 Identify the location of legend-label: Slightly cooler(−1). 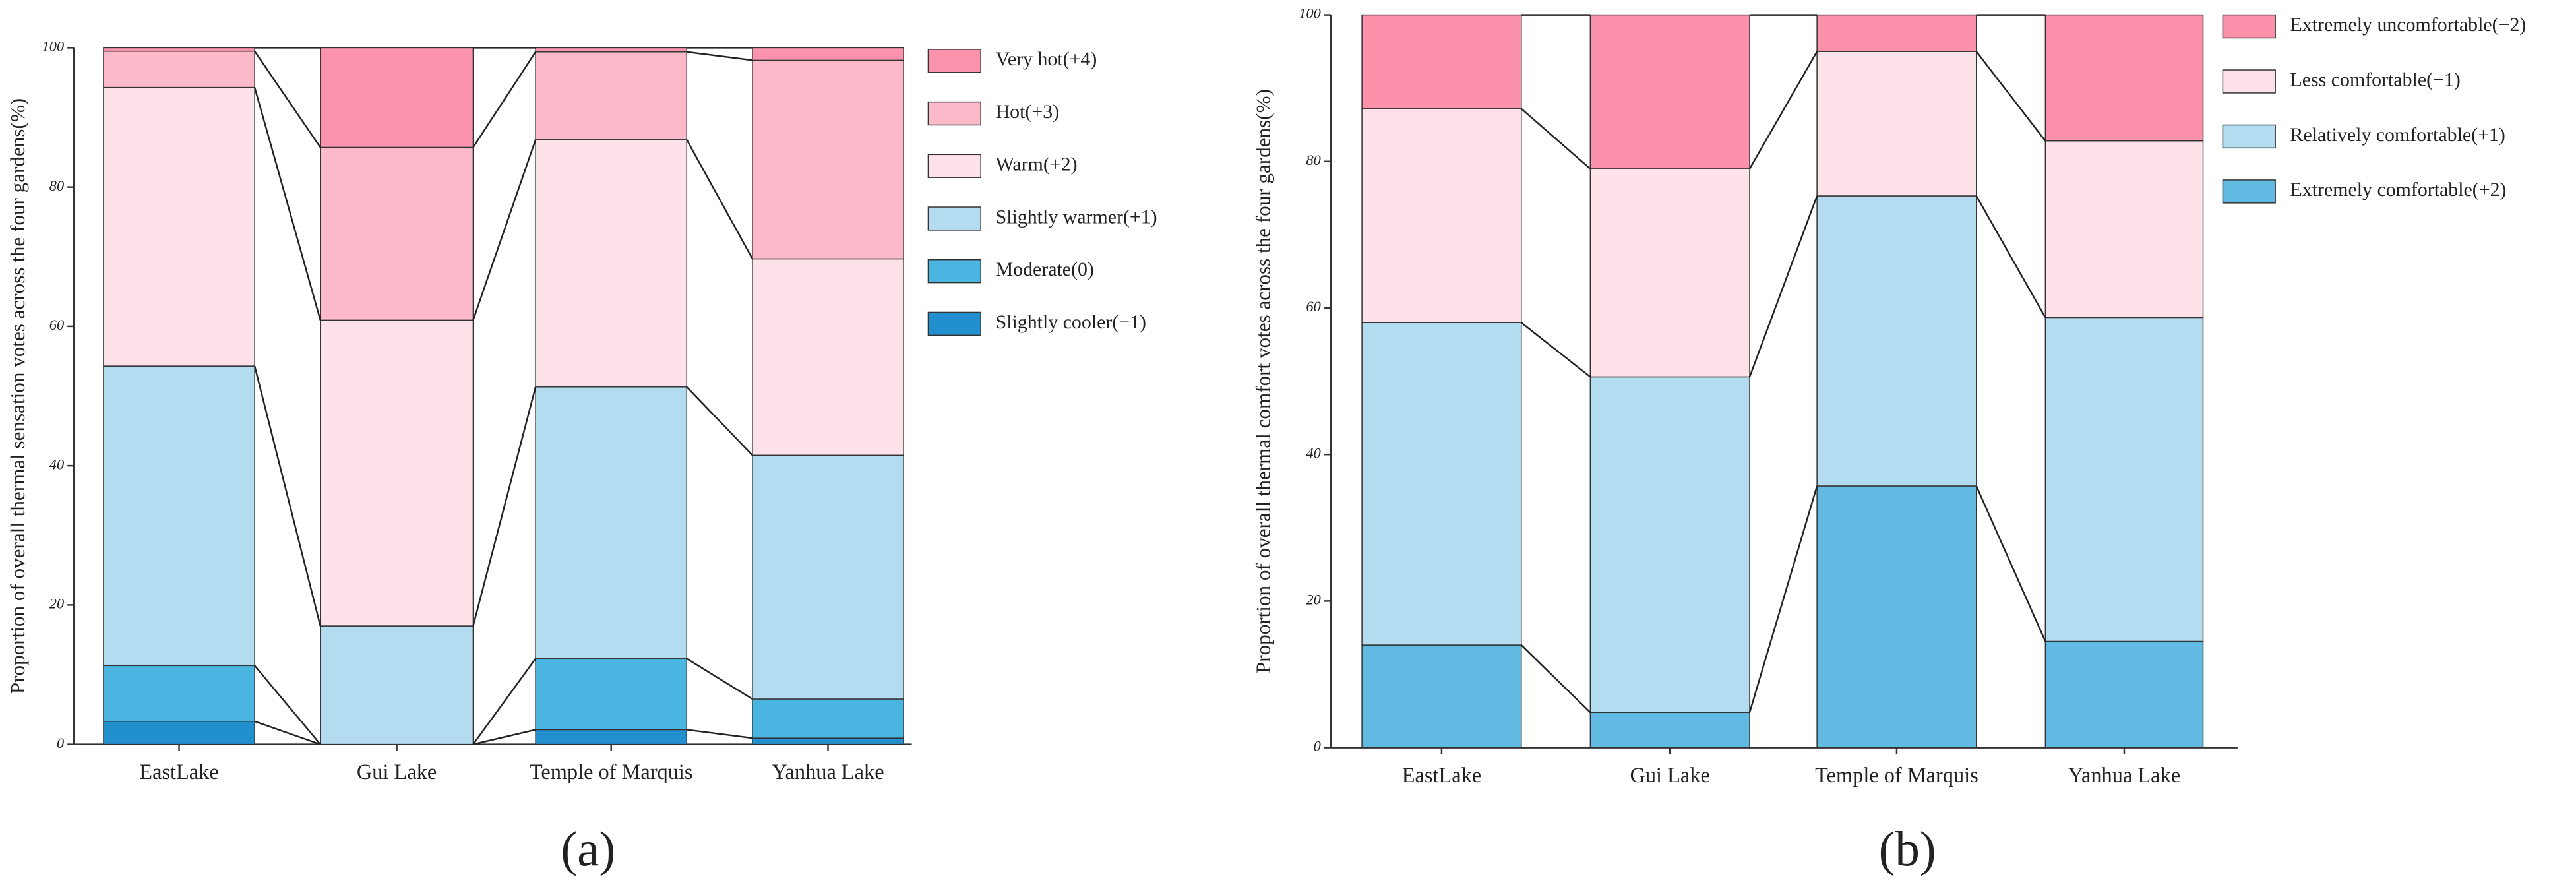
(1071, 322).